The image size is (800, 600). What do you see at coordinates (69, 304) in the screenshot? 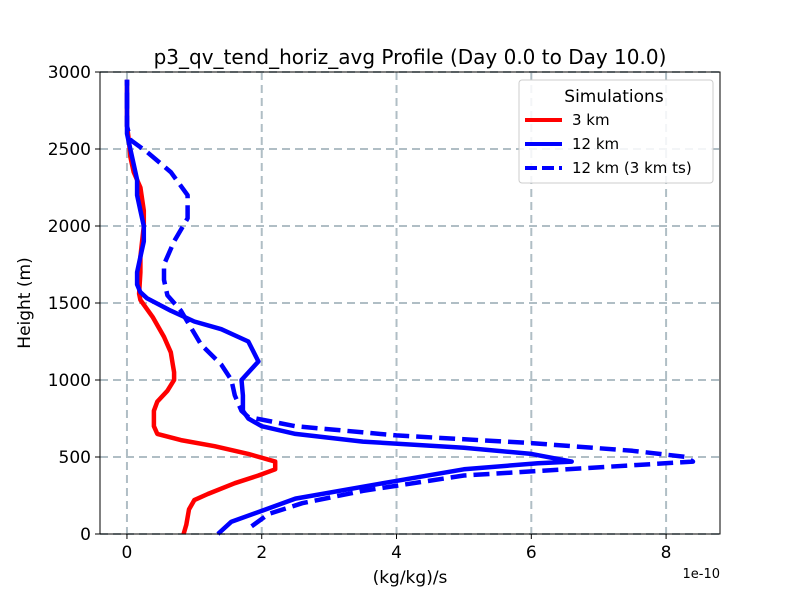
I see `y-tick-label: 1500` at bounding box center [69, 304].